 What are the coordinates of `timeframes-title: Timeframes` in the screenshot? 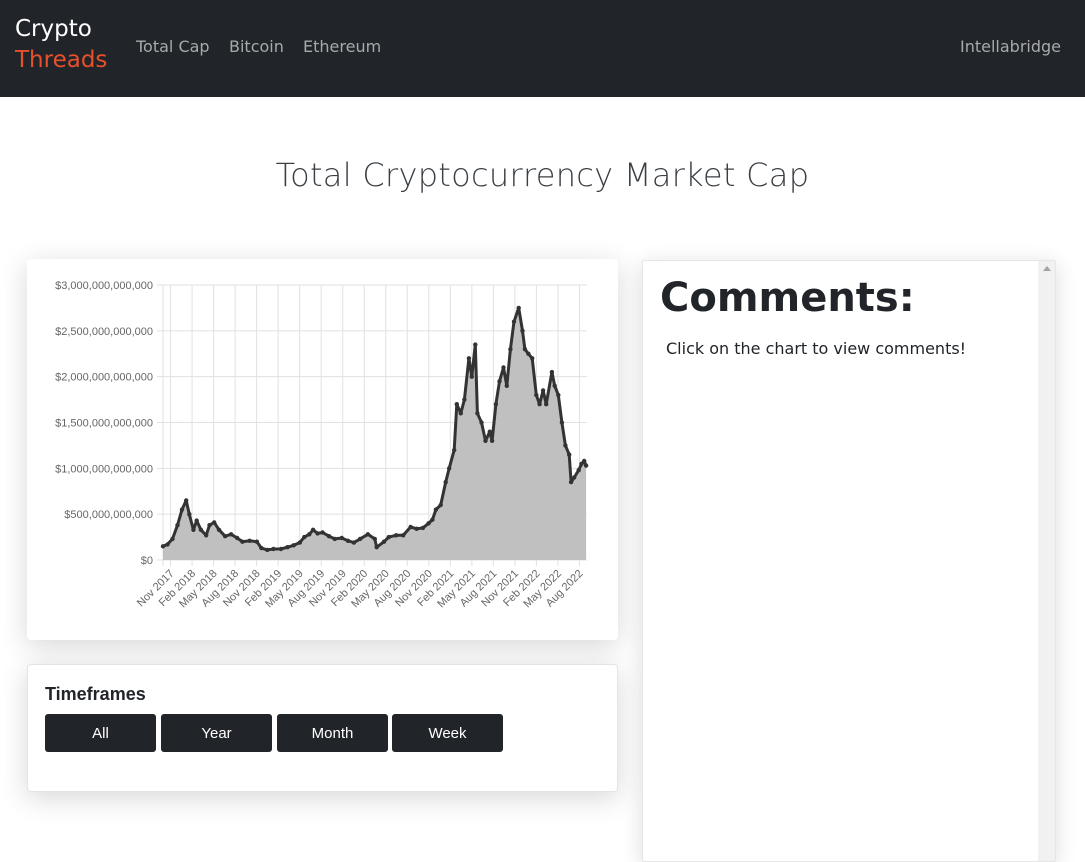 It's located at (95, 694).